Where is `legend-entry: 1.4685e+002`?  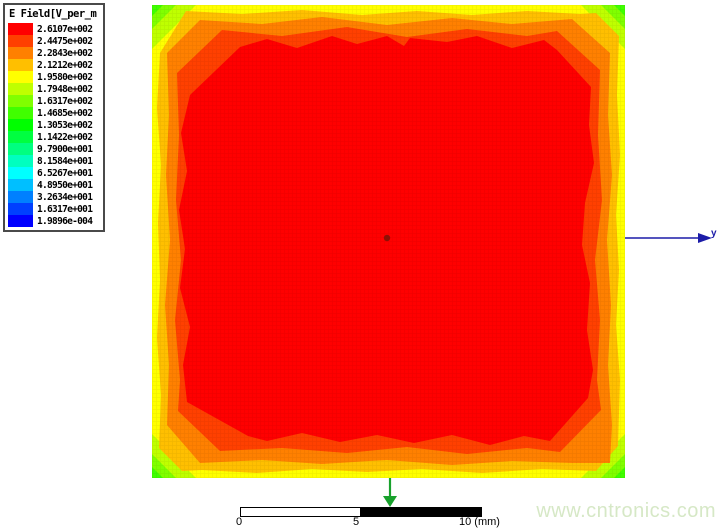 legend-entry: 1.4685e+002 is located at coordinates (54, 113).